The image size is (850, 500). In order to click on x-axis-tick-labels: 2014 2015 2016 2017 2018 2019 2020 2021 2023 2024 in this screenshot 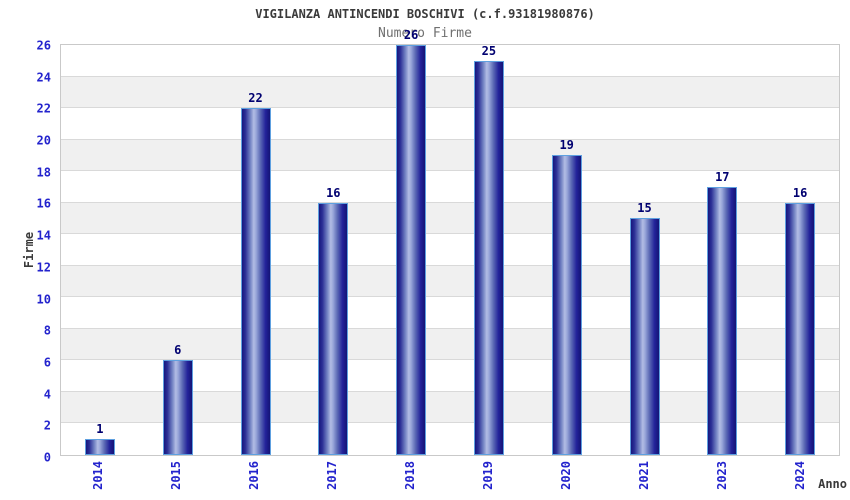, I will do `click(450, 480)`.